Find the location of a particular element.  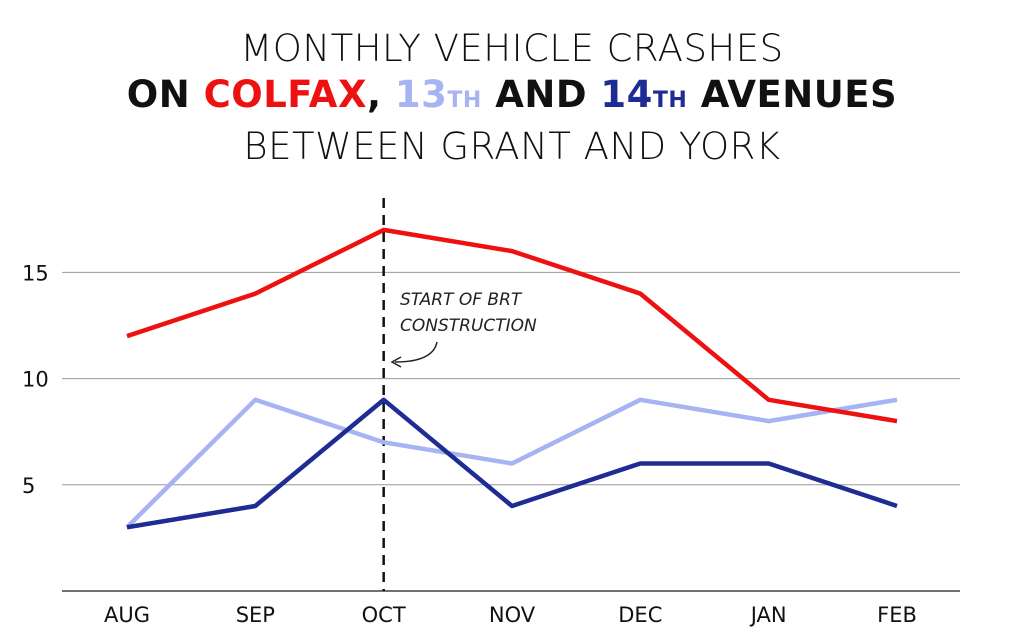

title-line-2: ON COLFAX, 13TH AND 14TH AVENUES is located at coordinates (512, 98).